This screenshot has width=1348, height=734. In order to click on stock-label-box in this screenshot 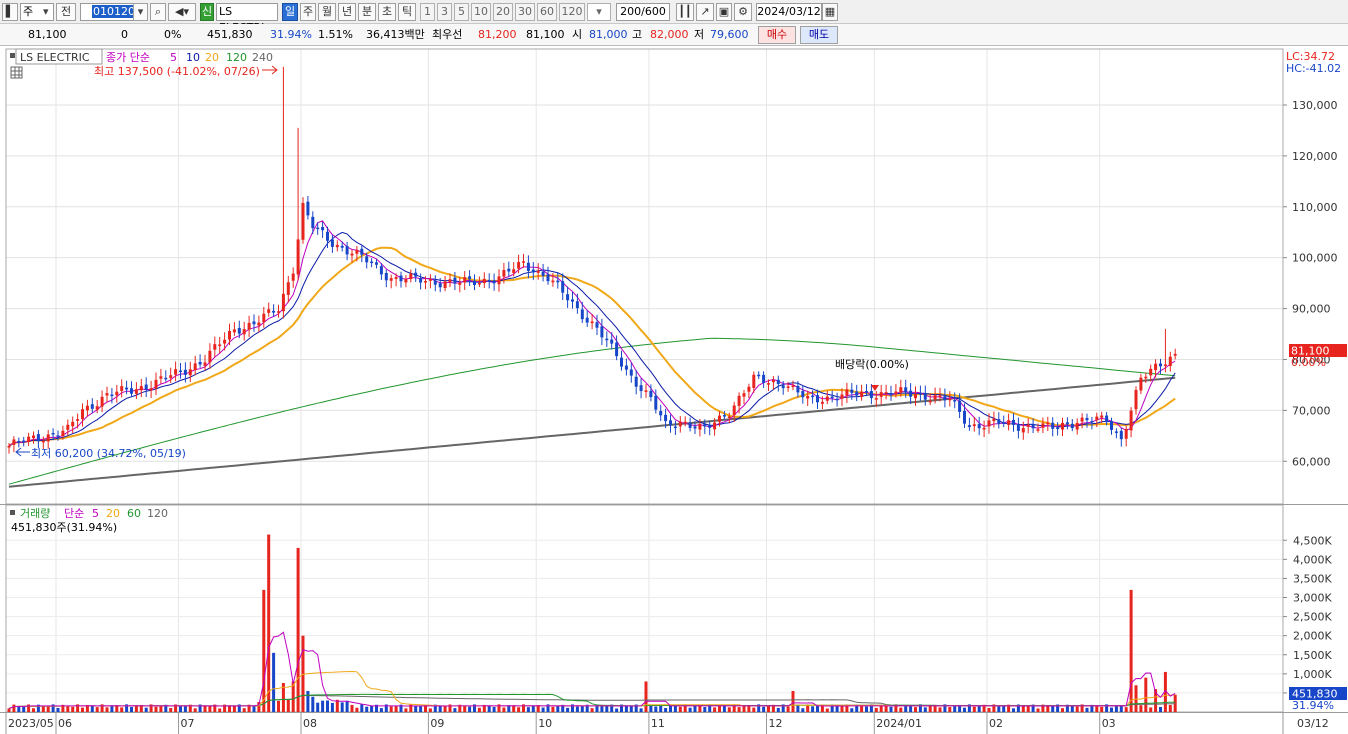, I will do `click(59, 56)`.